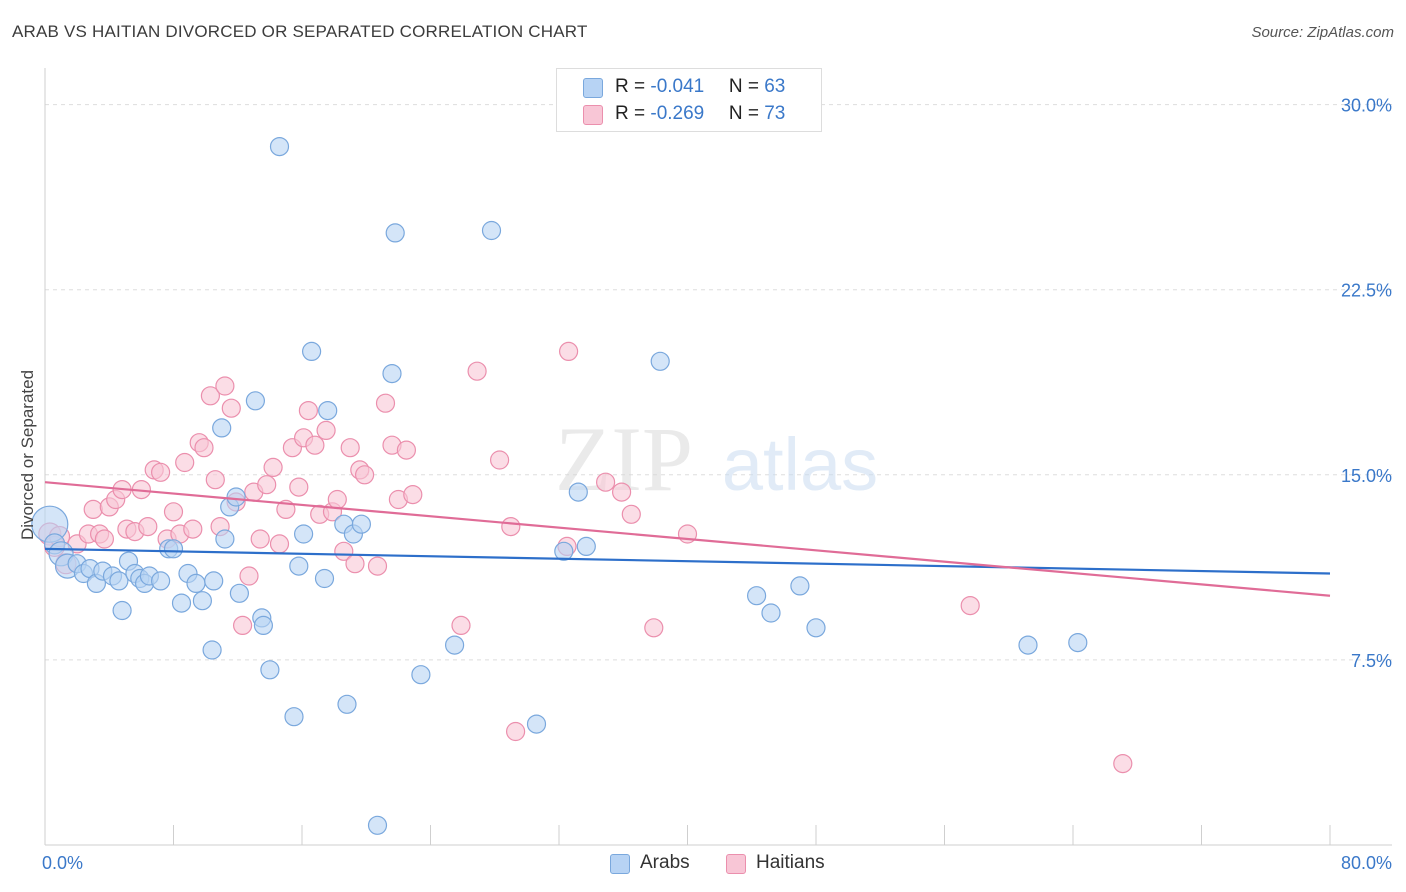  I want to click on haitians-legend-swatch, so click(736, 864).